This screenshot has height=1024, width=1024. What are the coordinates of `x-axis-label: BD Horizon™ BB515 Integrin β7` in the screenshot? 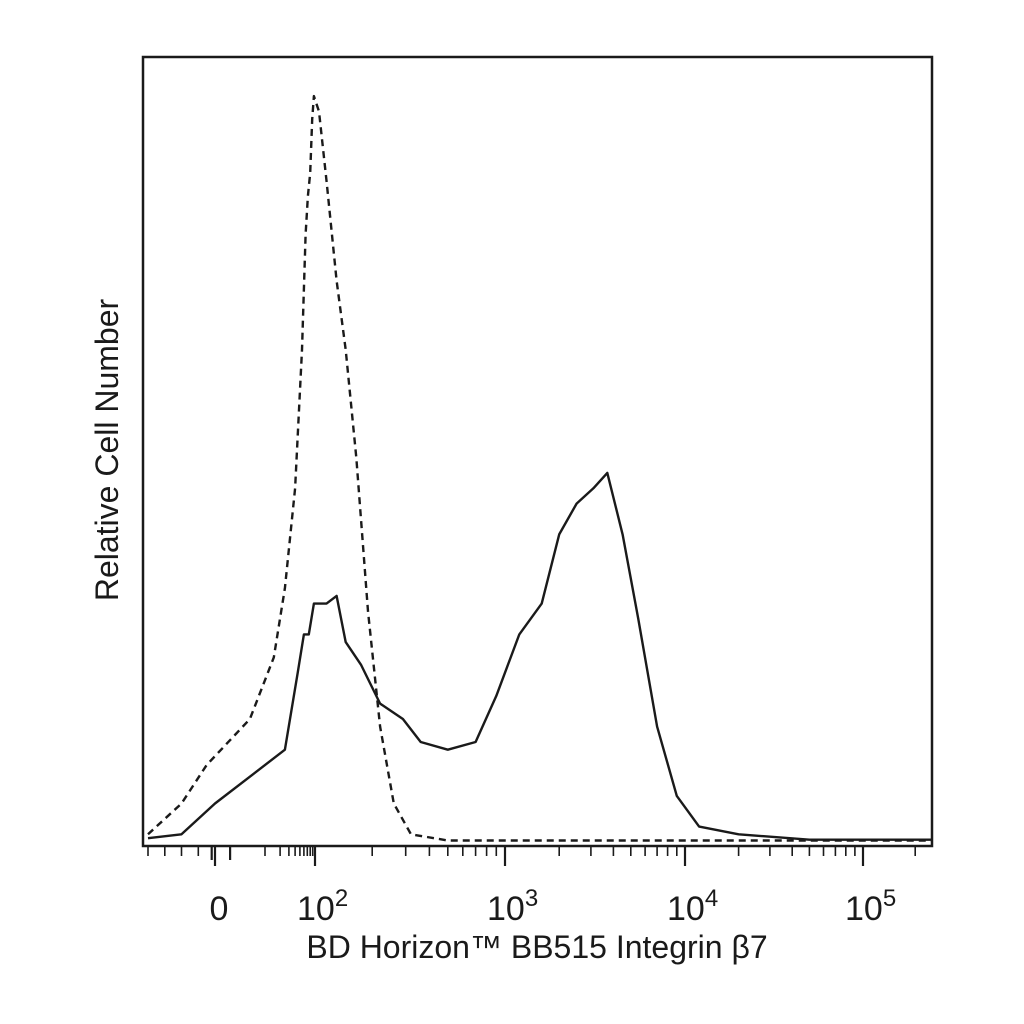 It's located at (536, 947).